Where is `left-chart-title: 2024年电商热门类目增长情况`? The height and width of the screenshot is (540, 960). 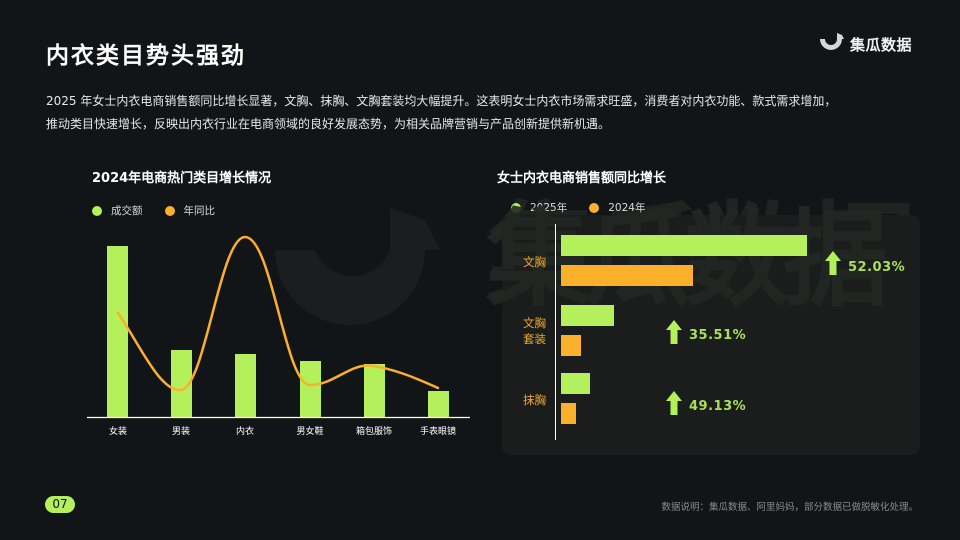 left-chart-title: 2024年电商热门类目增长情况 is located at coordinates (182, 178).